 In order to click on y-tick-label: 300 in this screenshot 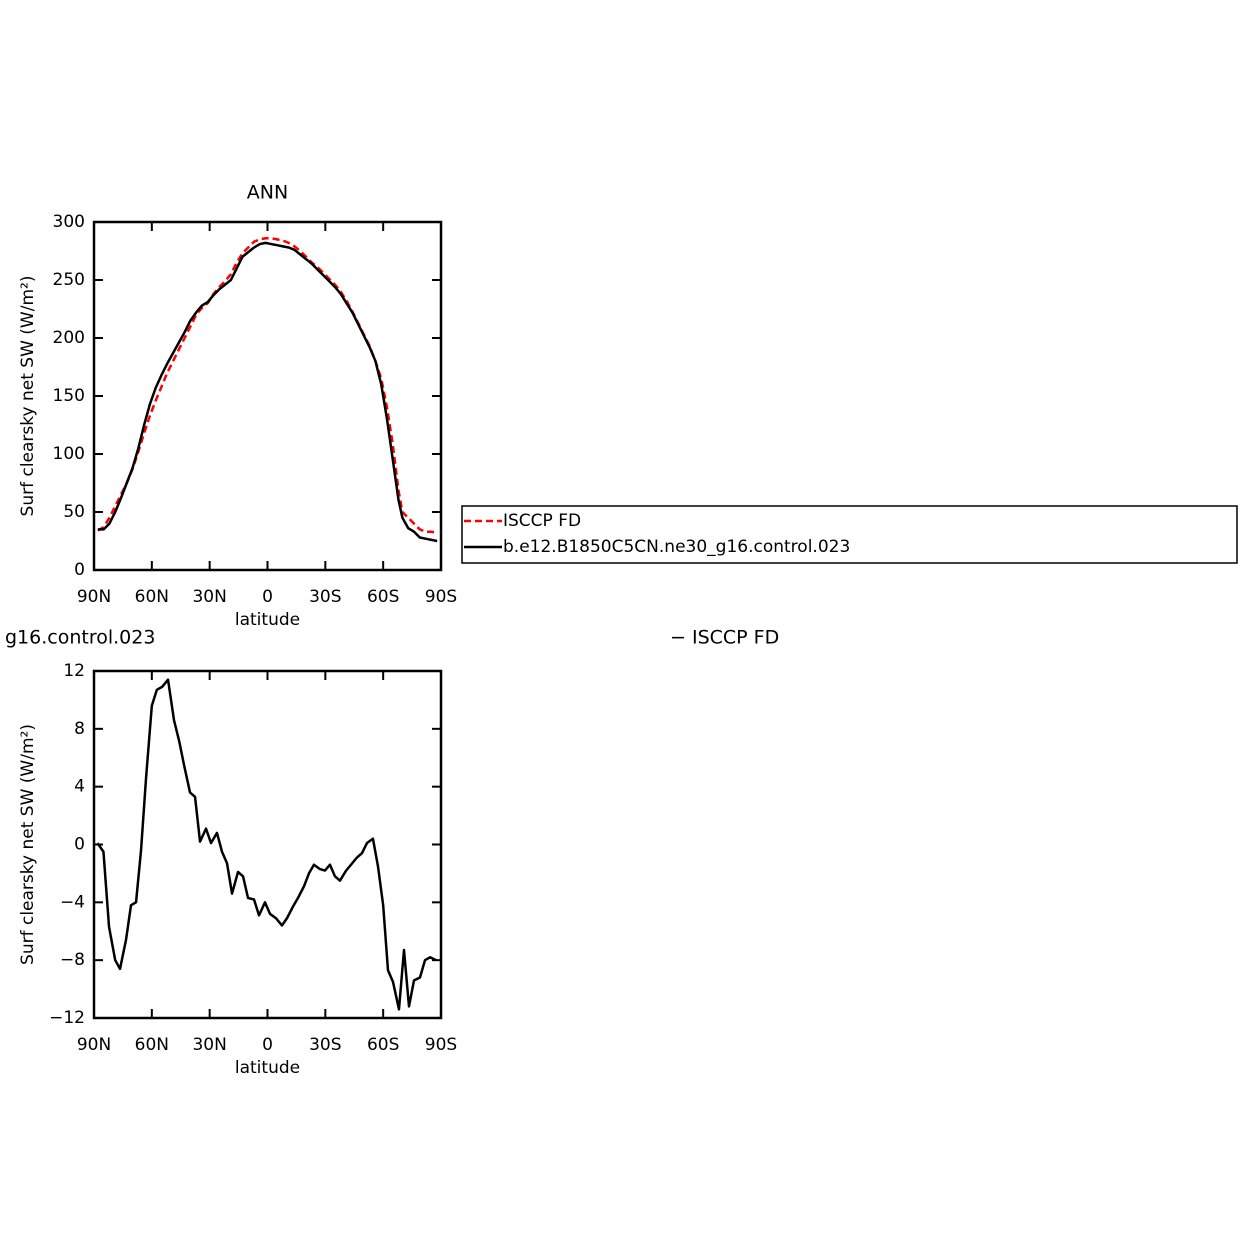, I will do `click(69, 222)`.